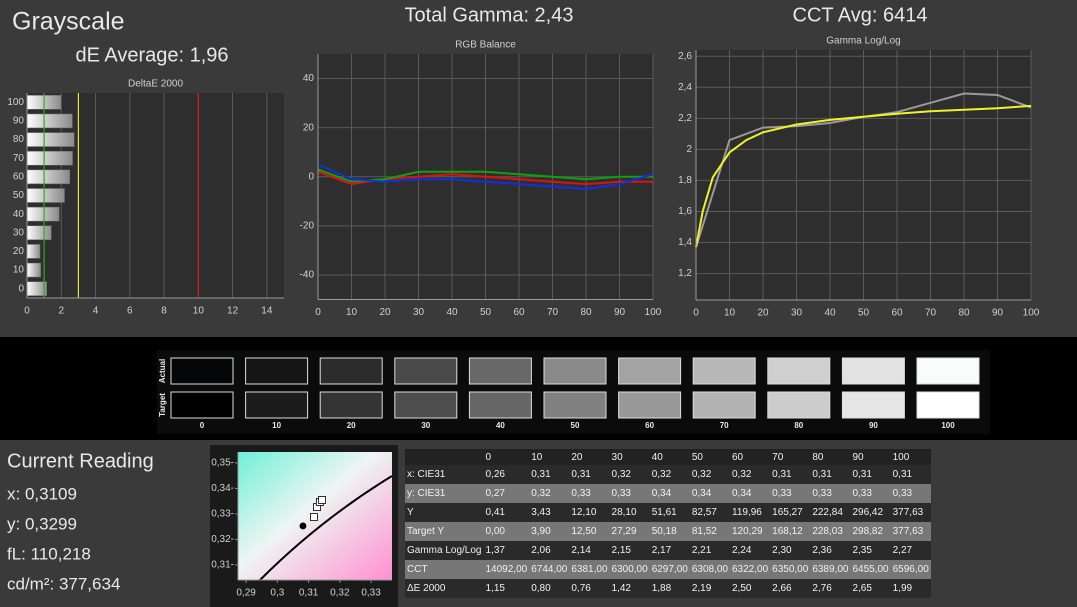 This screenshot has width=1077, height=607. Describe the element at coordinates (489, 15) in the screenshot. I see `total-gamma: Total Gamma: 2,43` at that location.